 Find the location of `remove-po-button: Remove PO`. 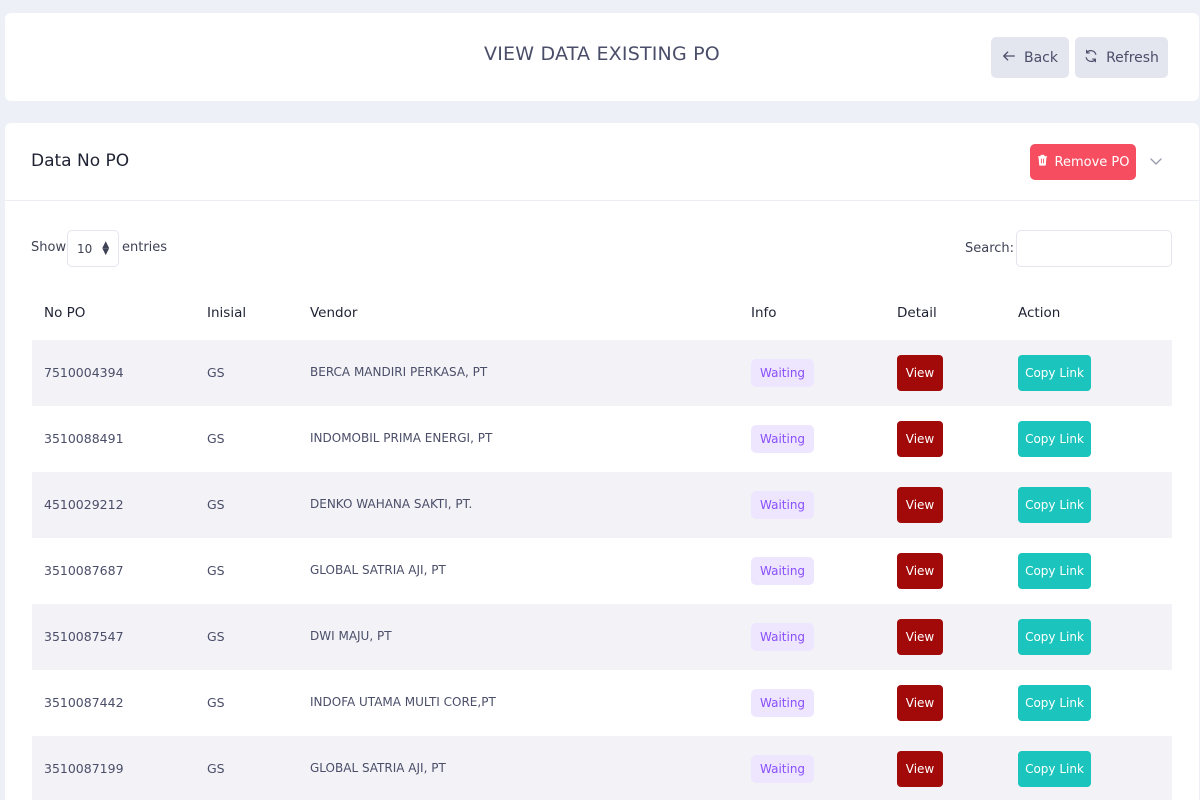

remove-po-button: Remove PO is located at coordinates (1083, 162).